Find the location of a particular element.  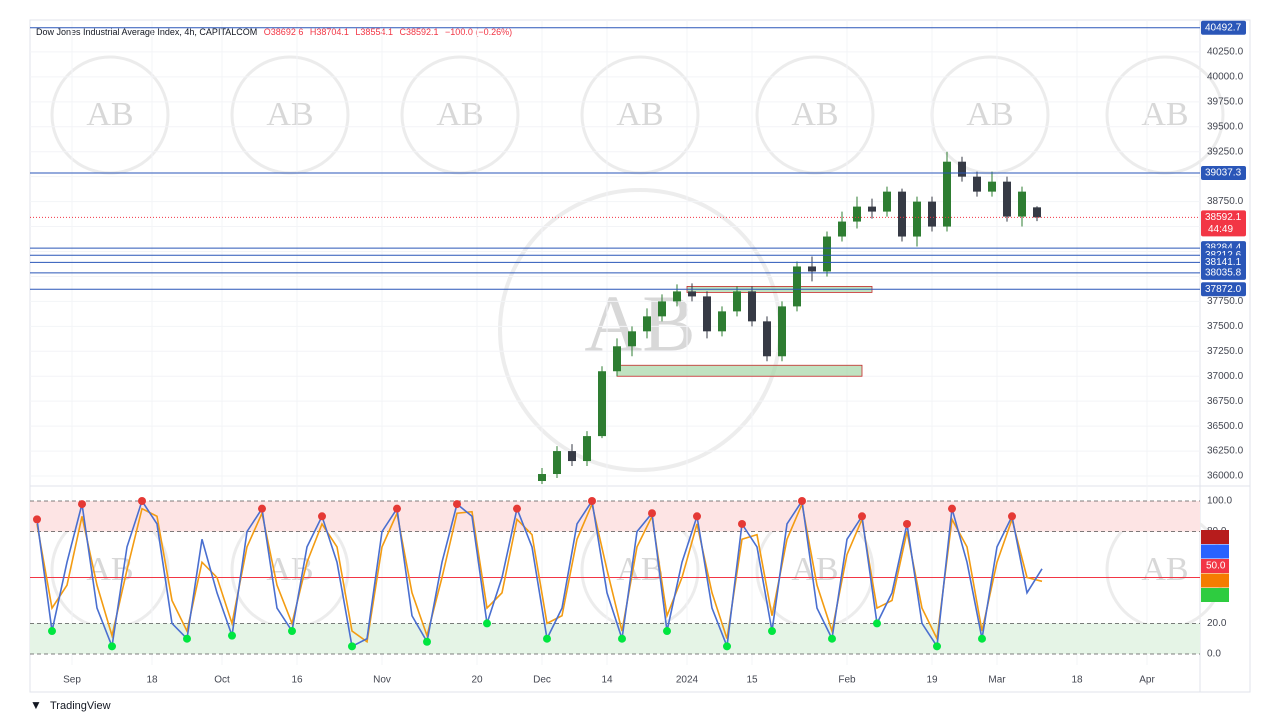

x-tick-label: Dec is located at coordinates (542, 680).